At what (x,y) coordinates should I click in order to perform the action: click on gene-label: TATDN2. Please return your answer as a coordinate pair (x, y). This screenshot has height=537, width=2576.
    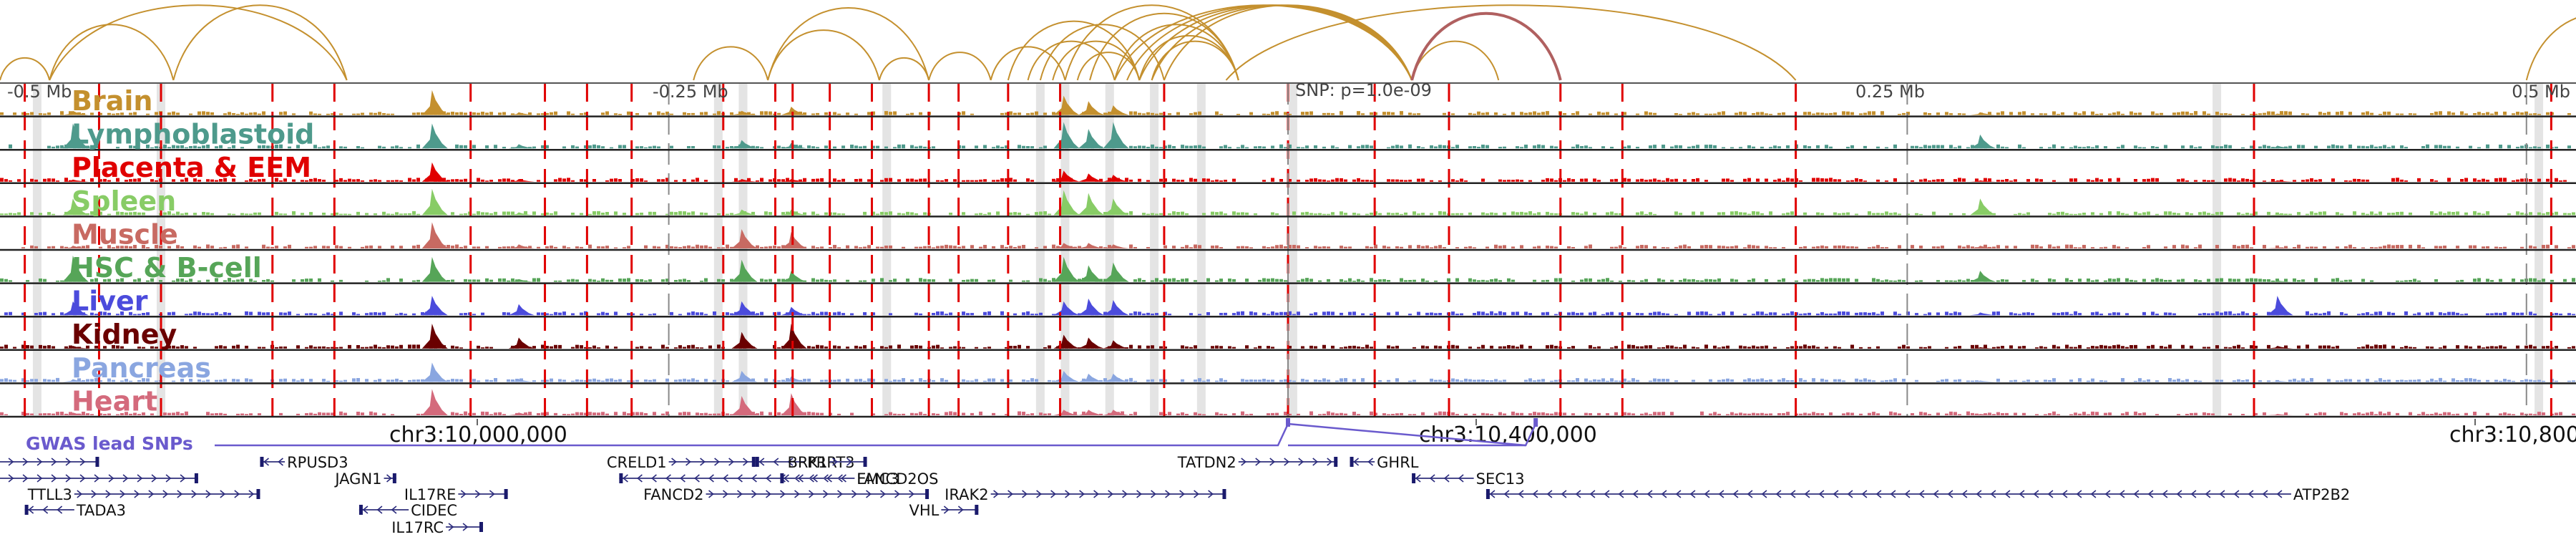
    Looking at the image, I should click on (1206, 462).